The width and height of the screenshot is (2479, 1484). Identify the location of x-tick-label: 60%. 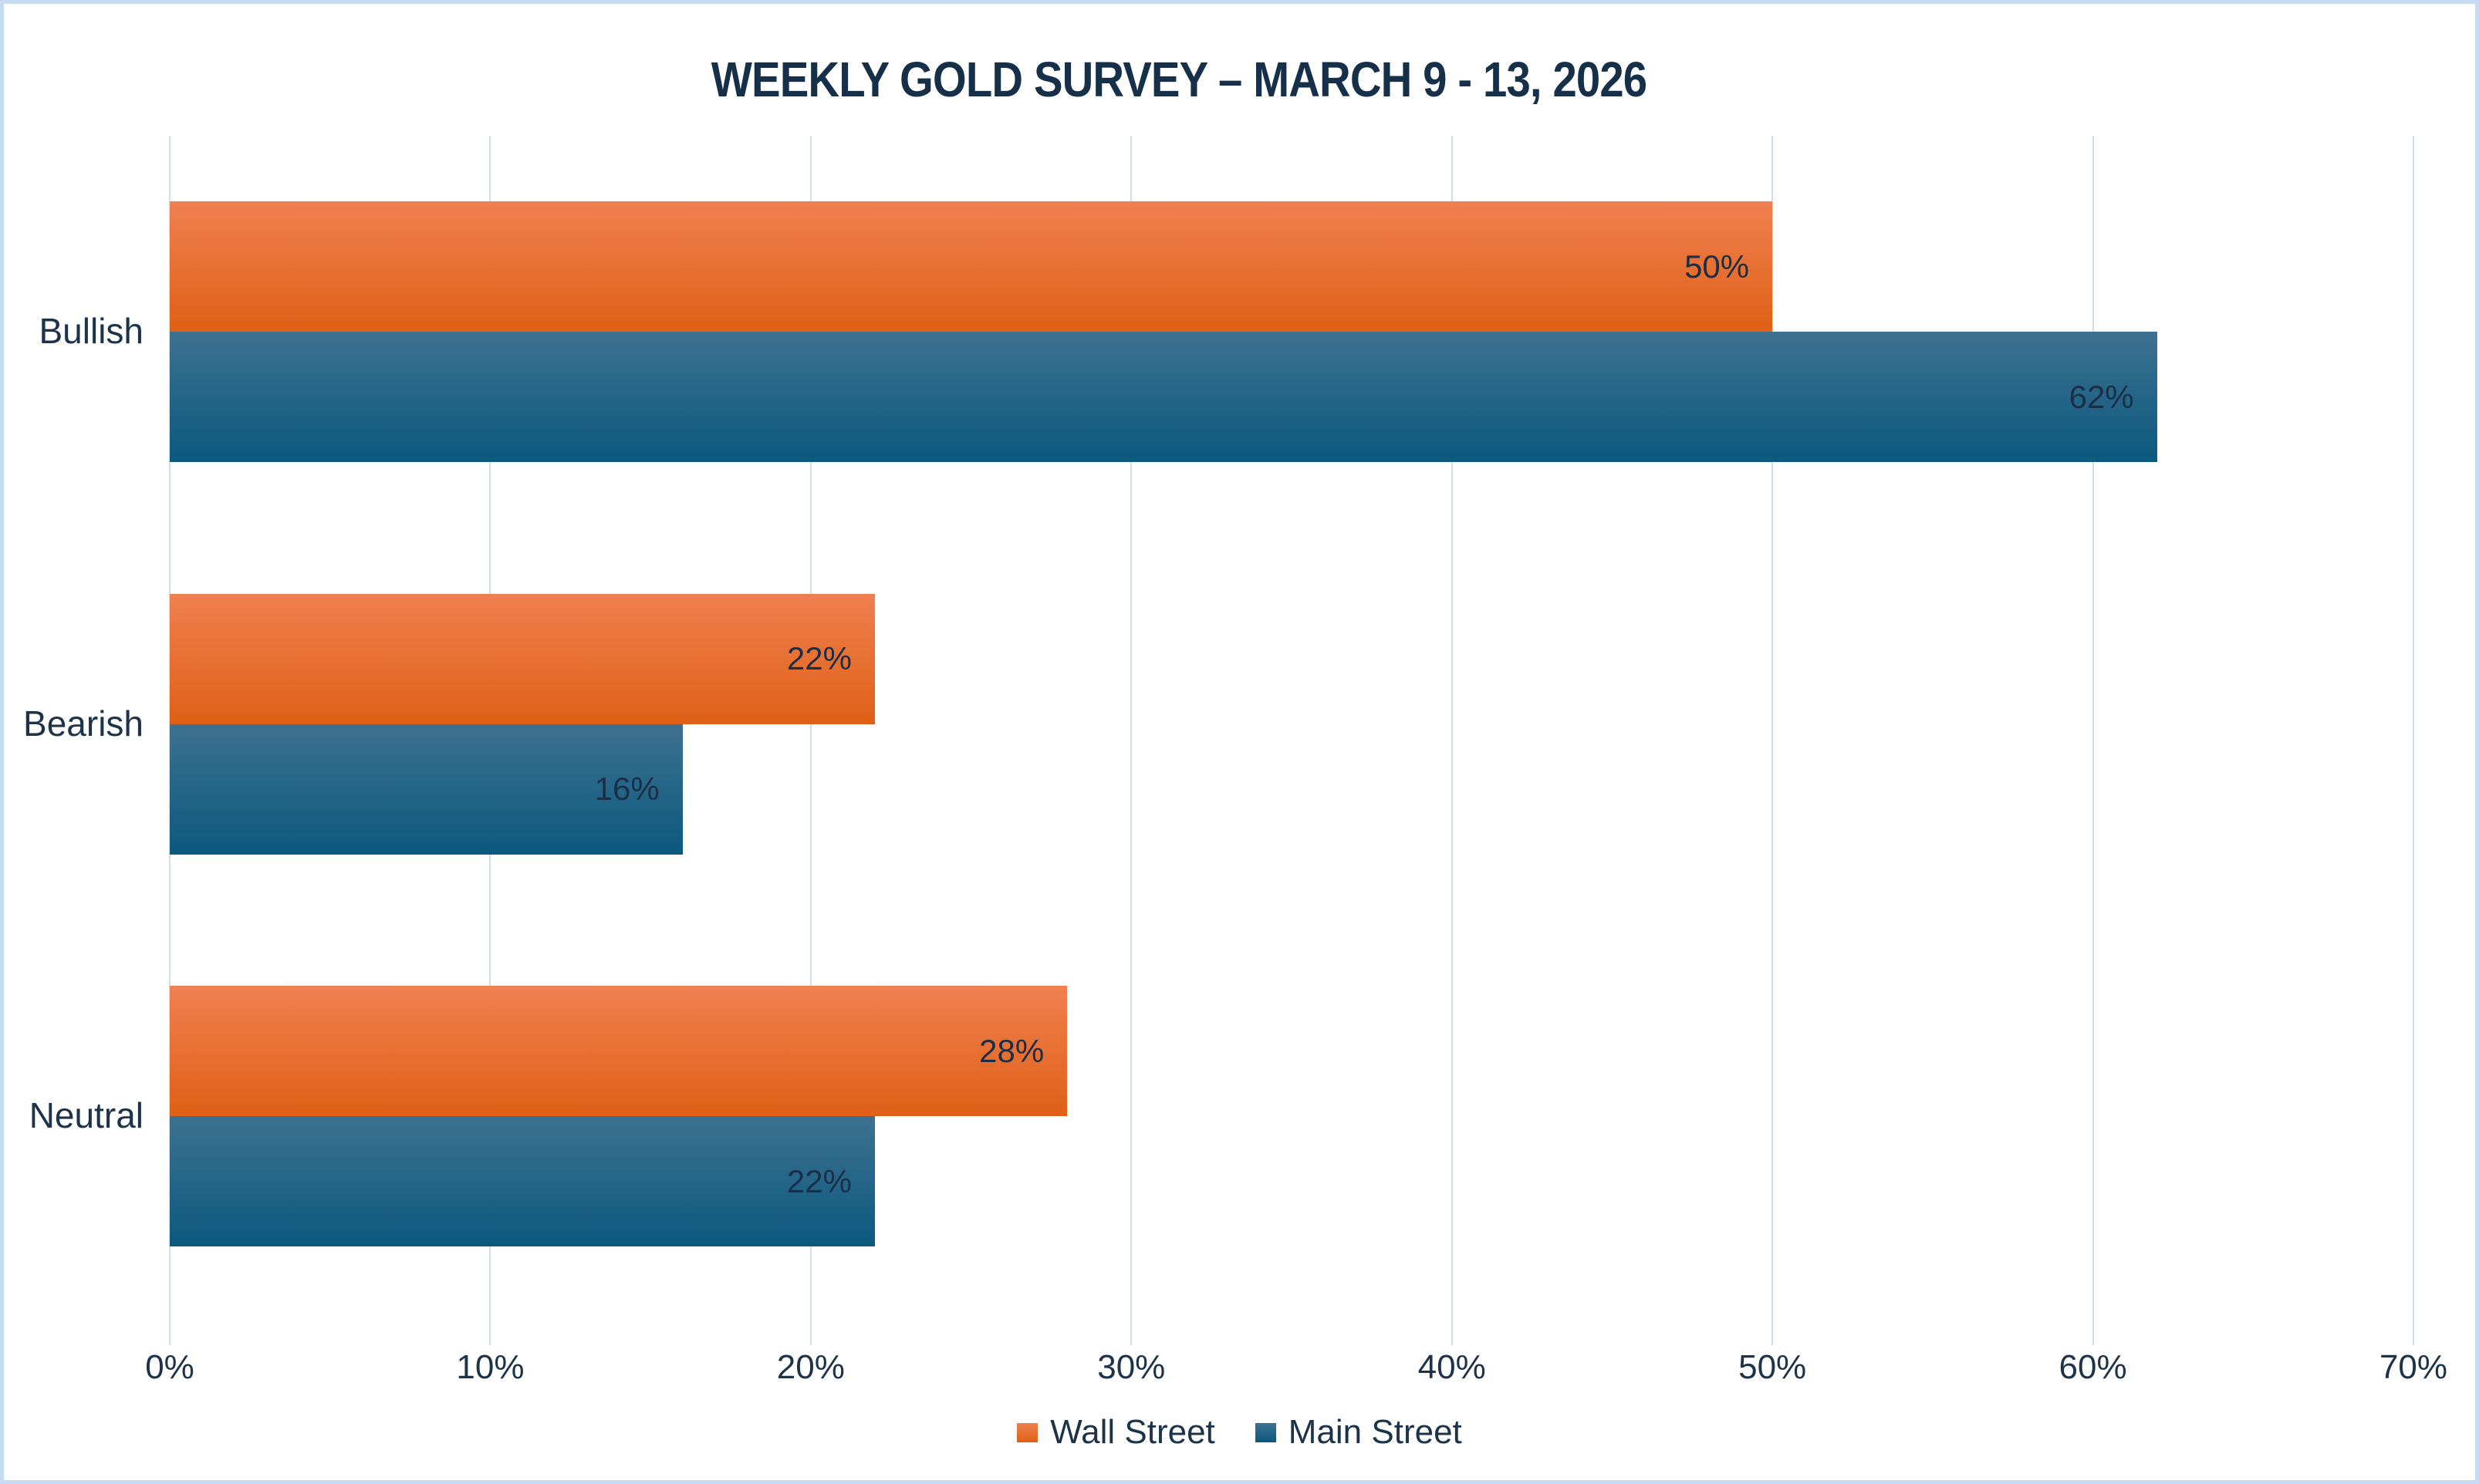
(2093, 1367).